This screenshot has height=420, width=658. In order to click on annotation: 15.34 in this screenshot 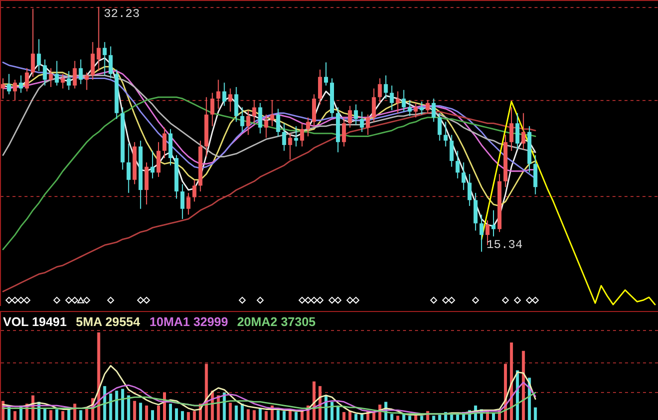, I will do `click(504, 245)`.